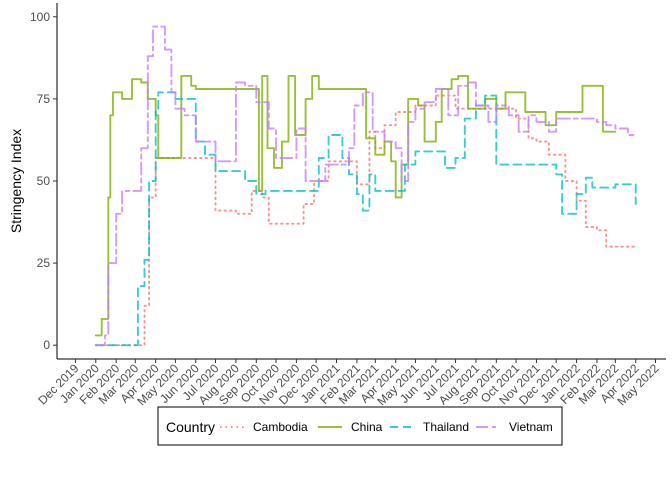 The height and width of the screenshot is (480, 672). Describe the element at coordinates (16, 181) in the screenshot. I see `y-axis-title: Stringency Index` at that location.